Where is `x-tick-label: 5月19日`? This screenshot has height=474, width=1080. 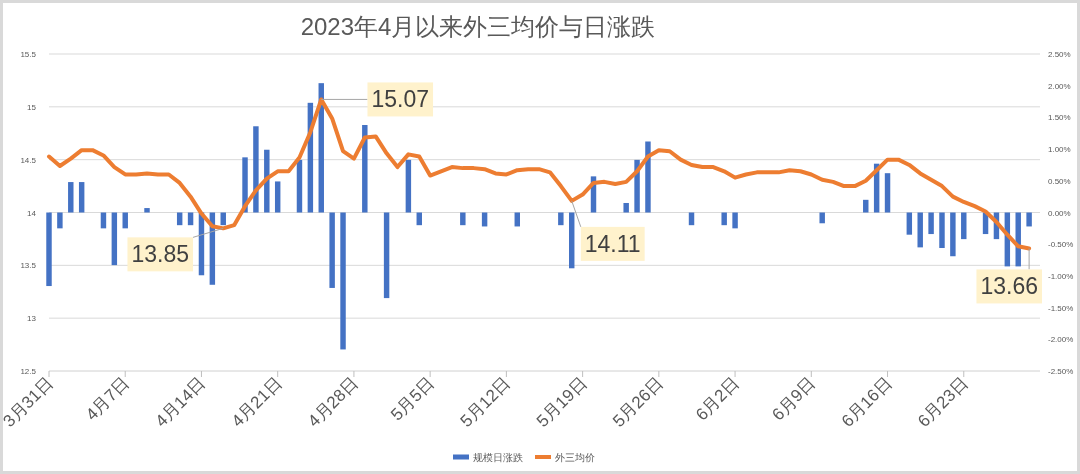
x-tick-label: 5月19日 is located at coordinates (561, 402).